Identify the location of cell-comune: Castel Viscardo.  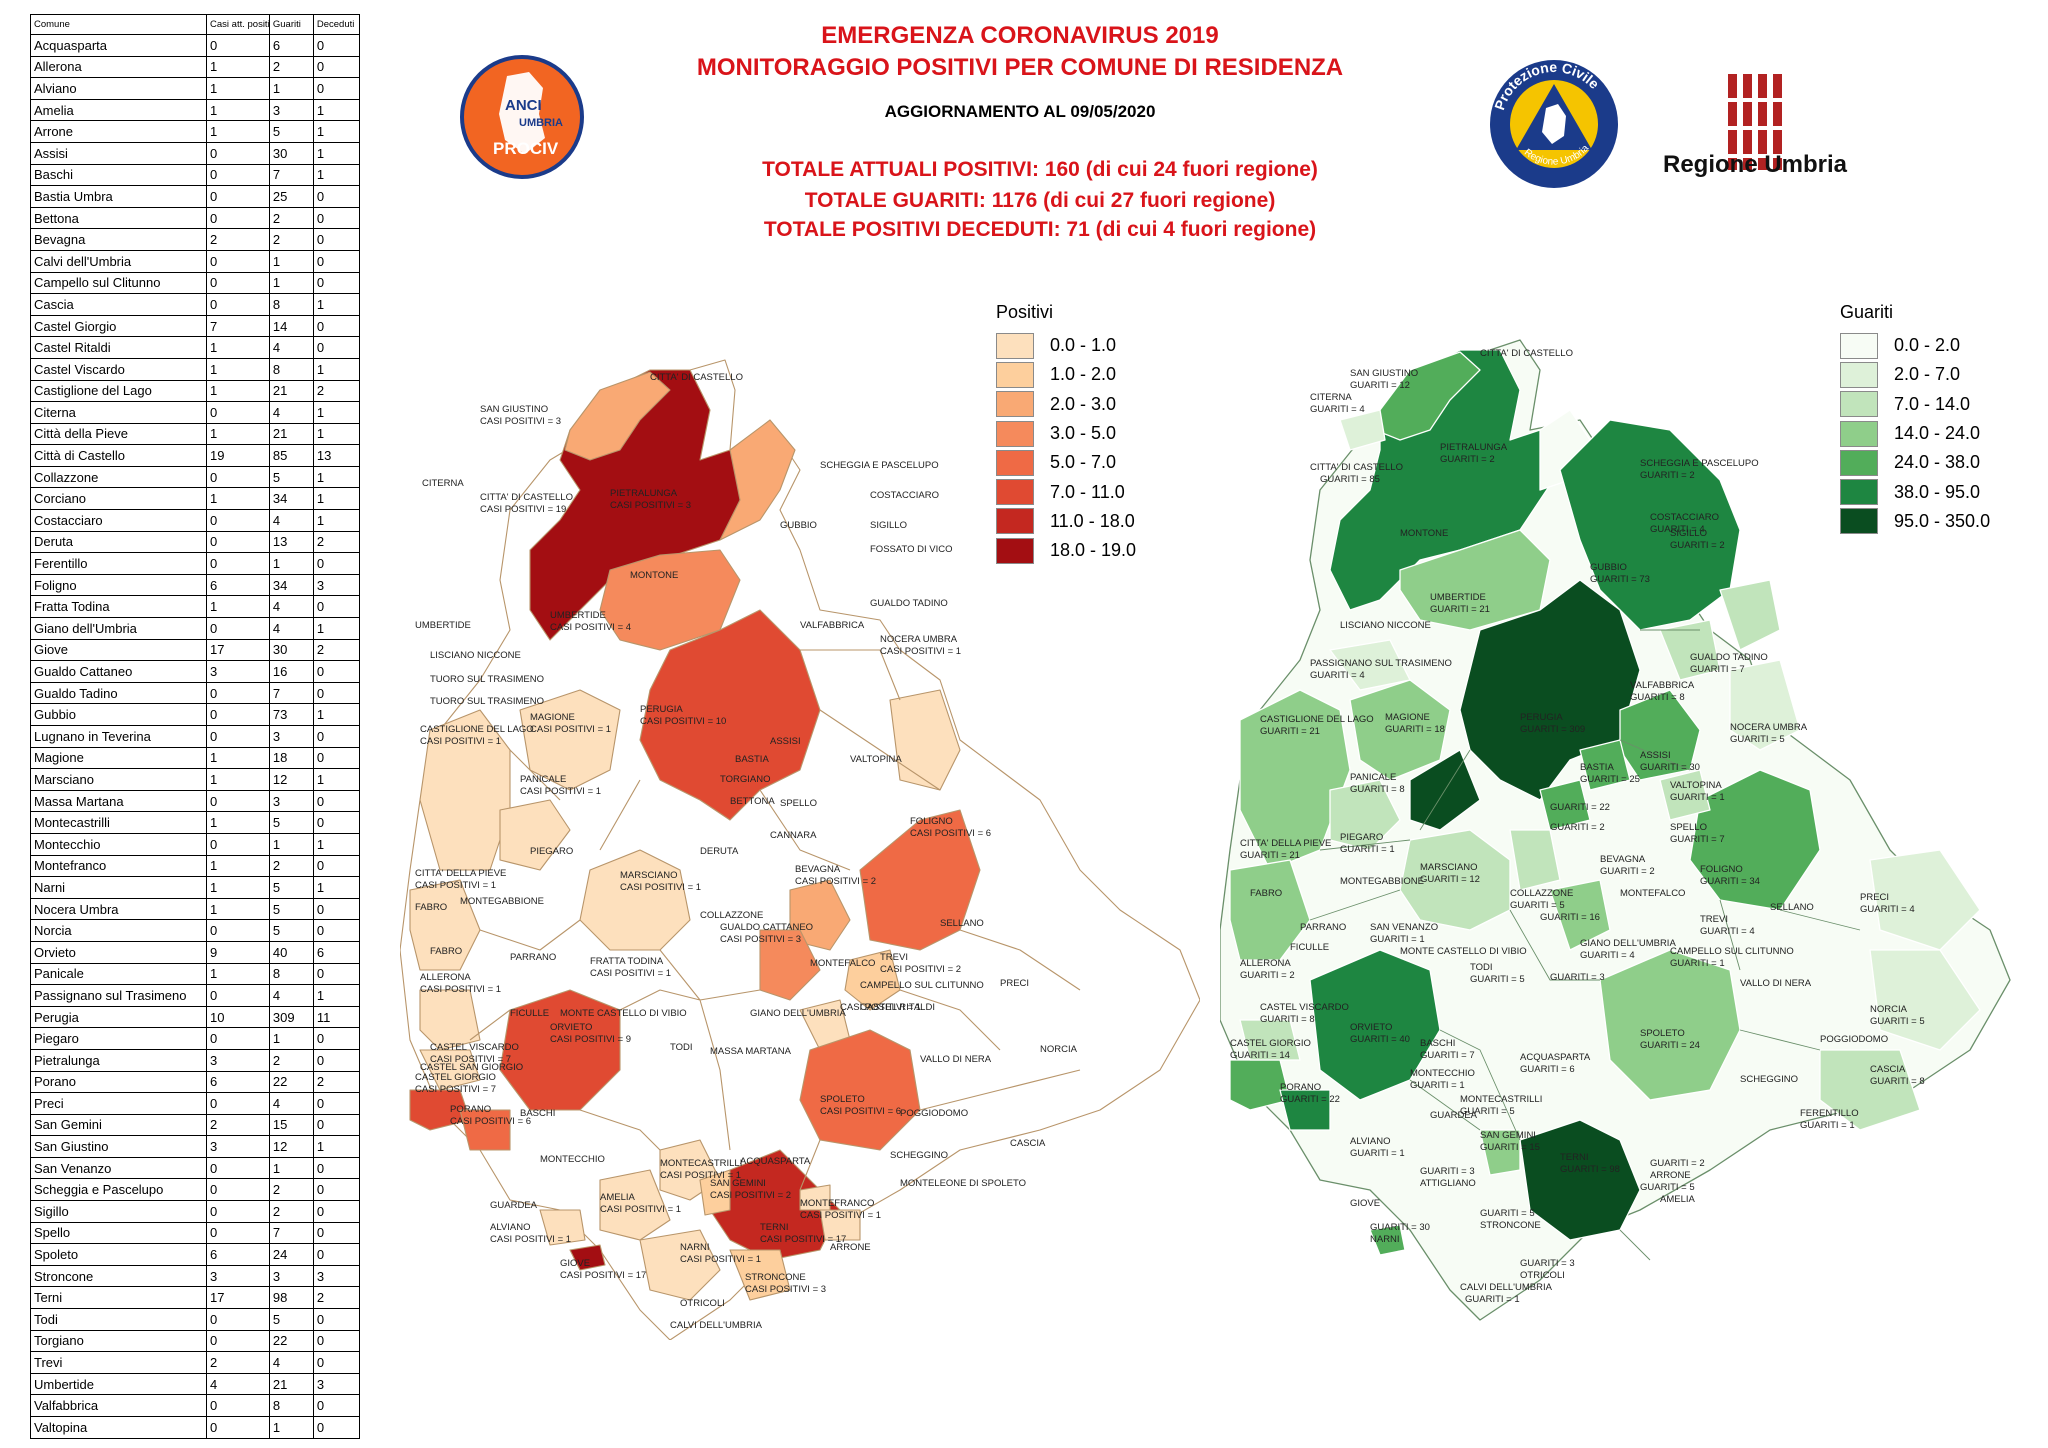
(118, 369).